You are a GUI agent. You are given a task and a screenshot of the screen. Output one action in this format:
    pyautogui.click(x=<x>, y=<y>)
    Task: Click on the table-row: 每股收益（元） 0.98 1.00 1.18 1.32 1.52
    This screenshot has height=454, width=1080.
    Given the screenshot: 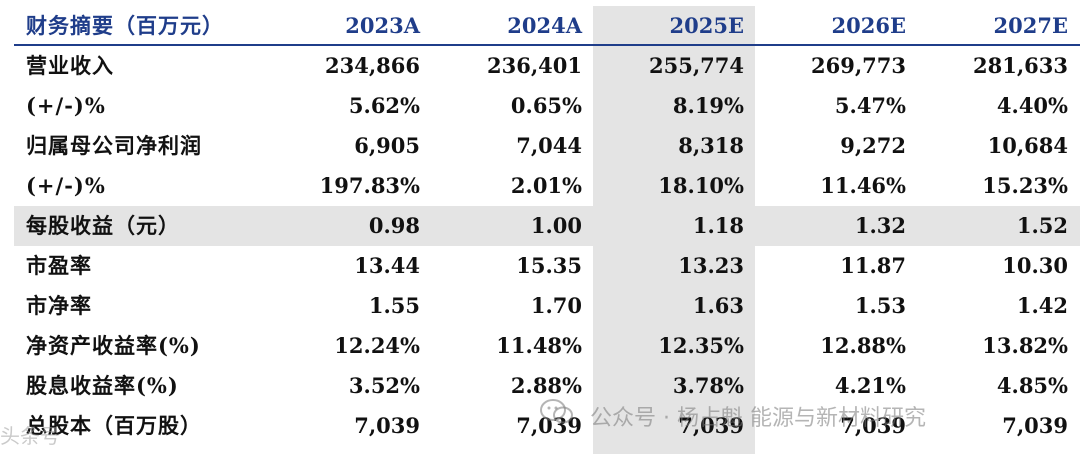 What is the action you would take?
    pyautogui.click(x=540, y=226)
    